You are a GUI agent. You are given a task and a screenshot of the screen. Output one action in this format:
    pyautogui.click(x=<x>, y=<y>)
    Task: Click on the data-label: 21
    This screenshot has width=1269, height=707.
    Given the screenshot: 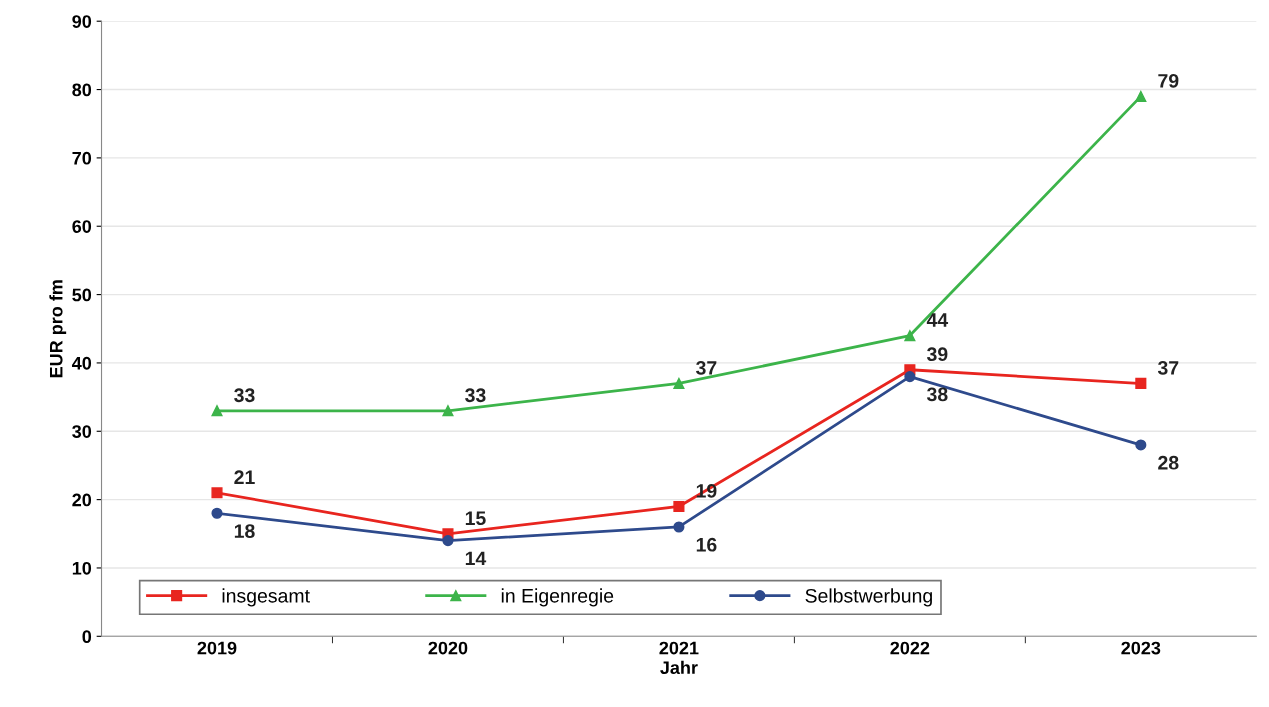 What is the action you would take?
    pyautogui.click(x=244, y=477)
    